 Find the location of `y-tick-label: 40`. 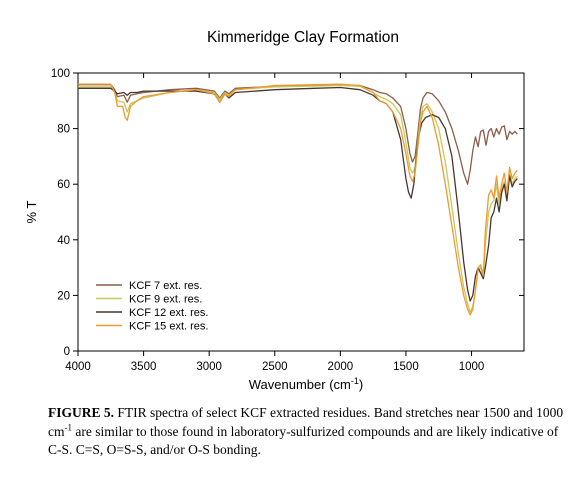

y-tick-label: 40 is located at coordinates (63, 241).